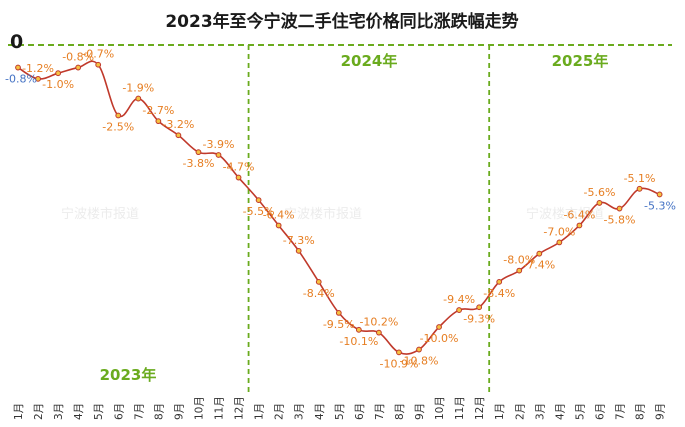  I want to click on data-label: -10.9%, so click(398, 363).